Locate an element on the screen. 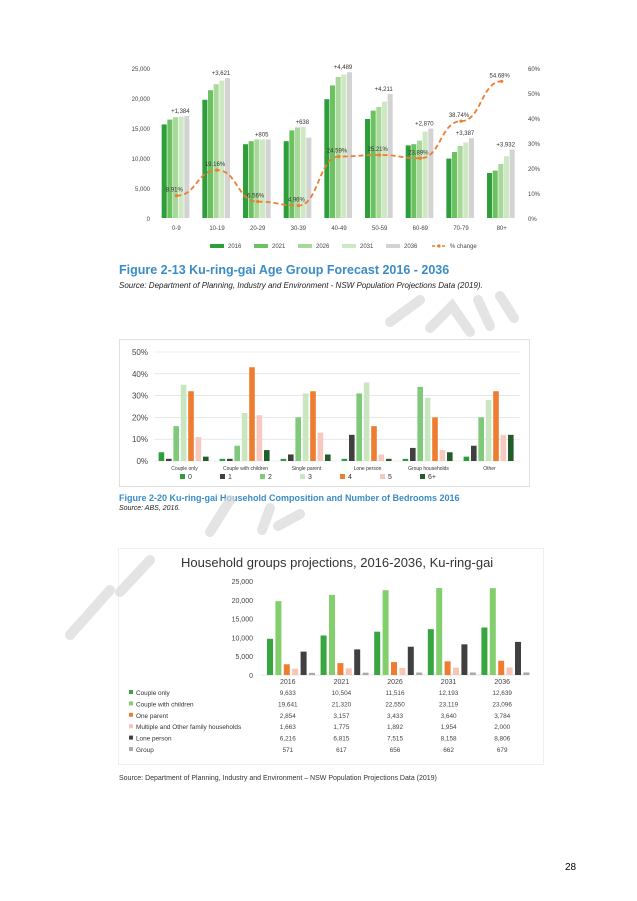  x-tick-label: 2026 is located at coordinates (395, 682).